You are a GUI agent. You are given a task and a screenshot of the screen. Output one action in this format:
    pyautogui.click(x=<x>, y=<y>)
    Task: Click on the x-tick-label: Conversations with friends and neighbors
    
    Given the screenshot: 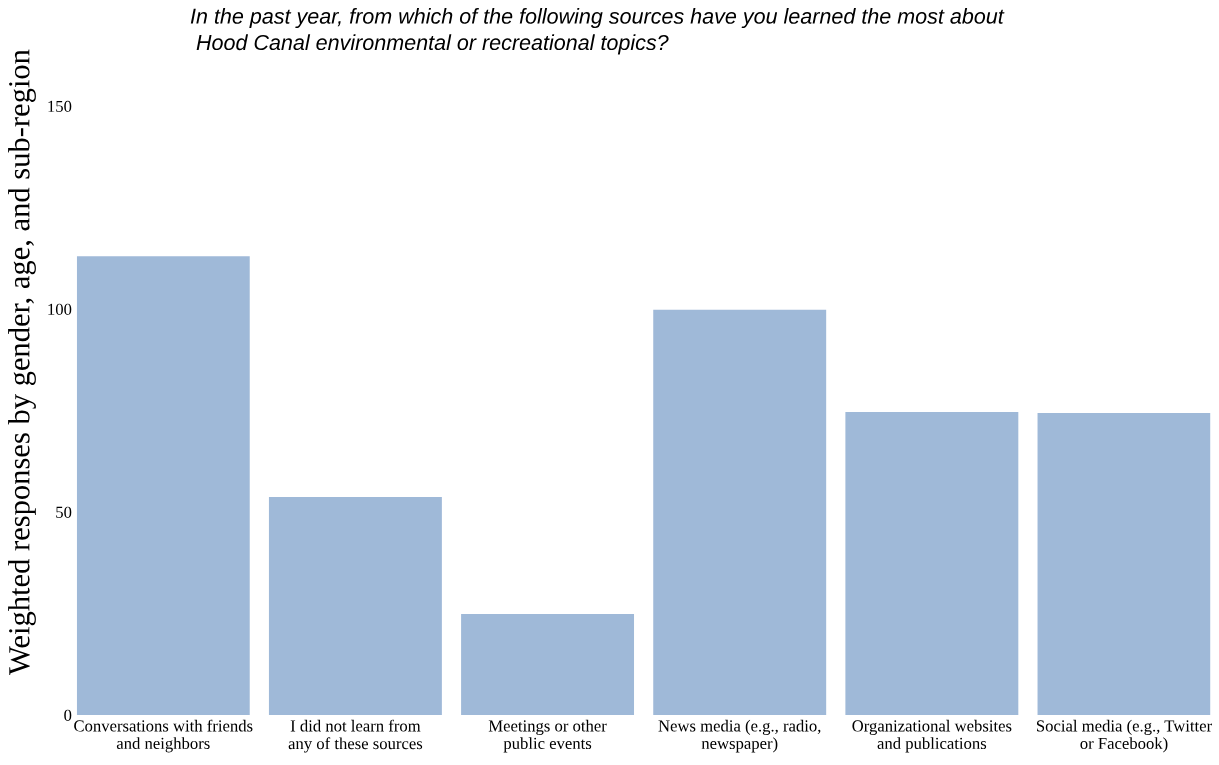 What is the action you would take?
    pyautogui.click(x=163, y=736)
    